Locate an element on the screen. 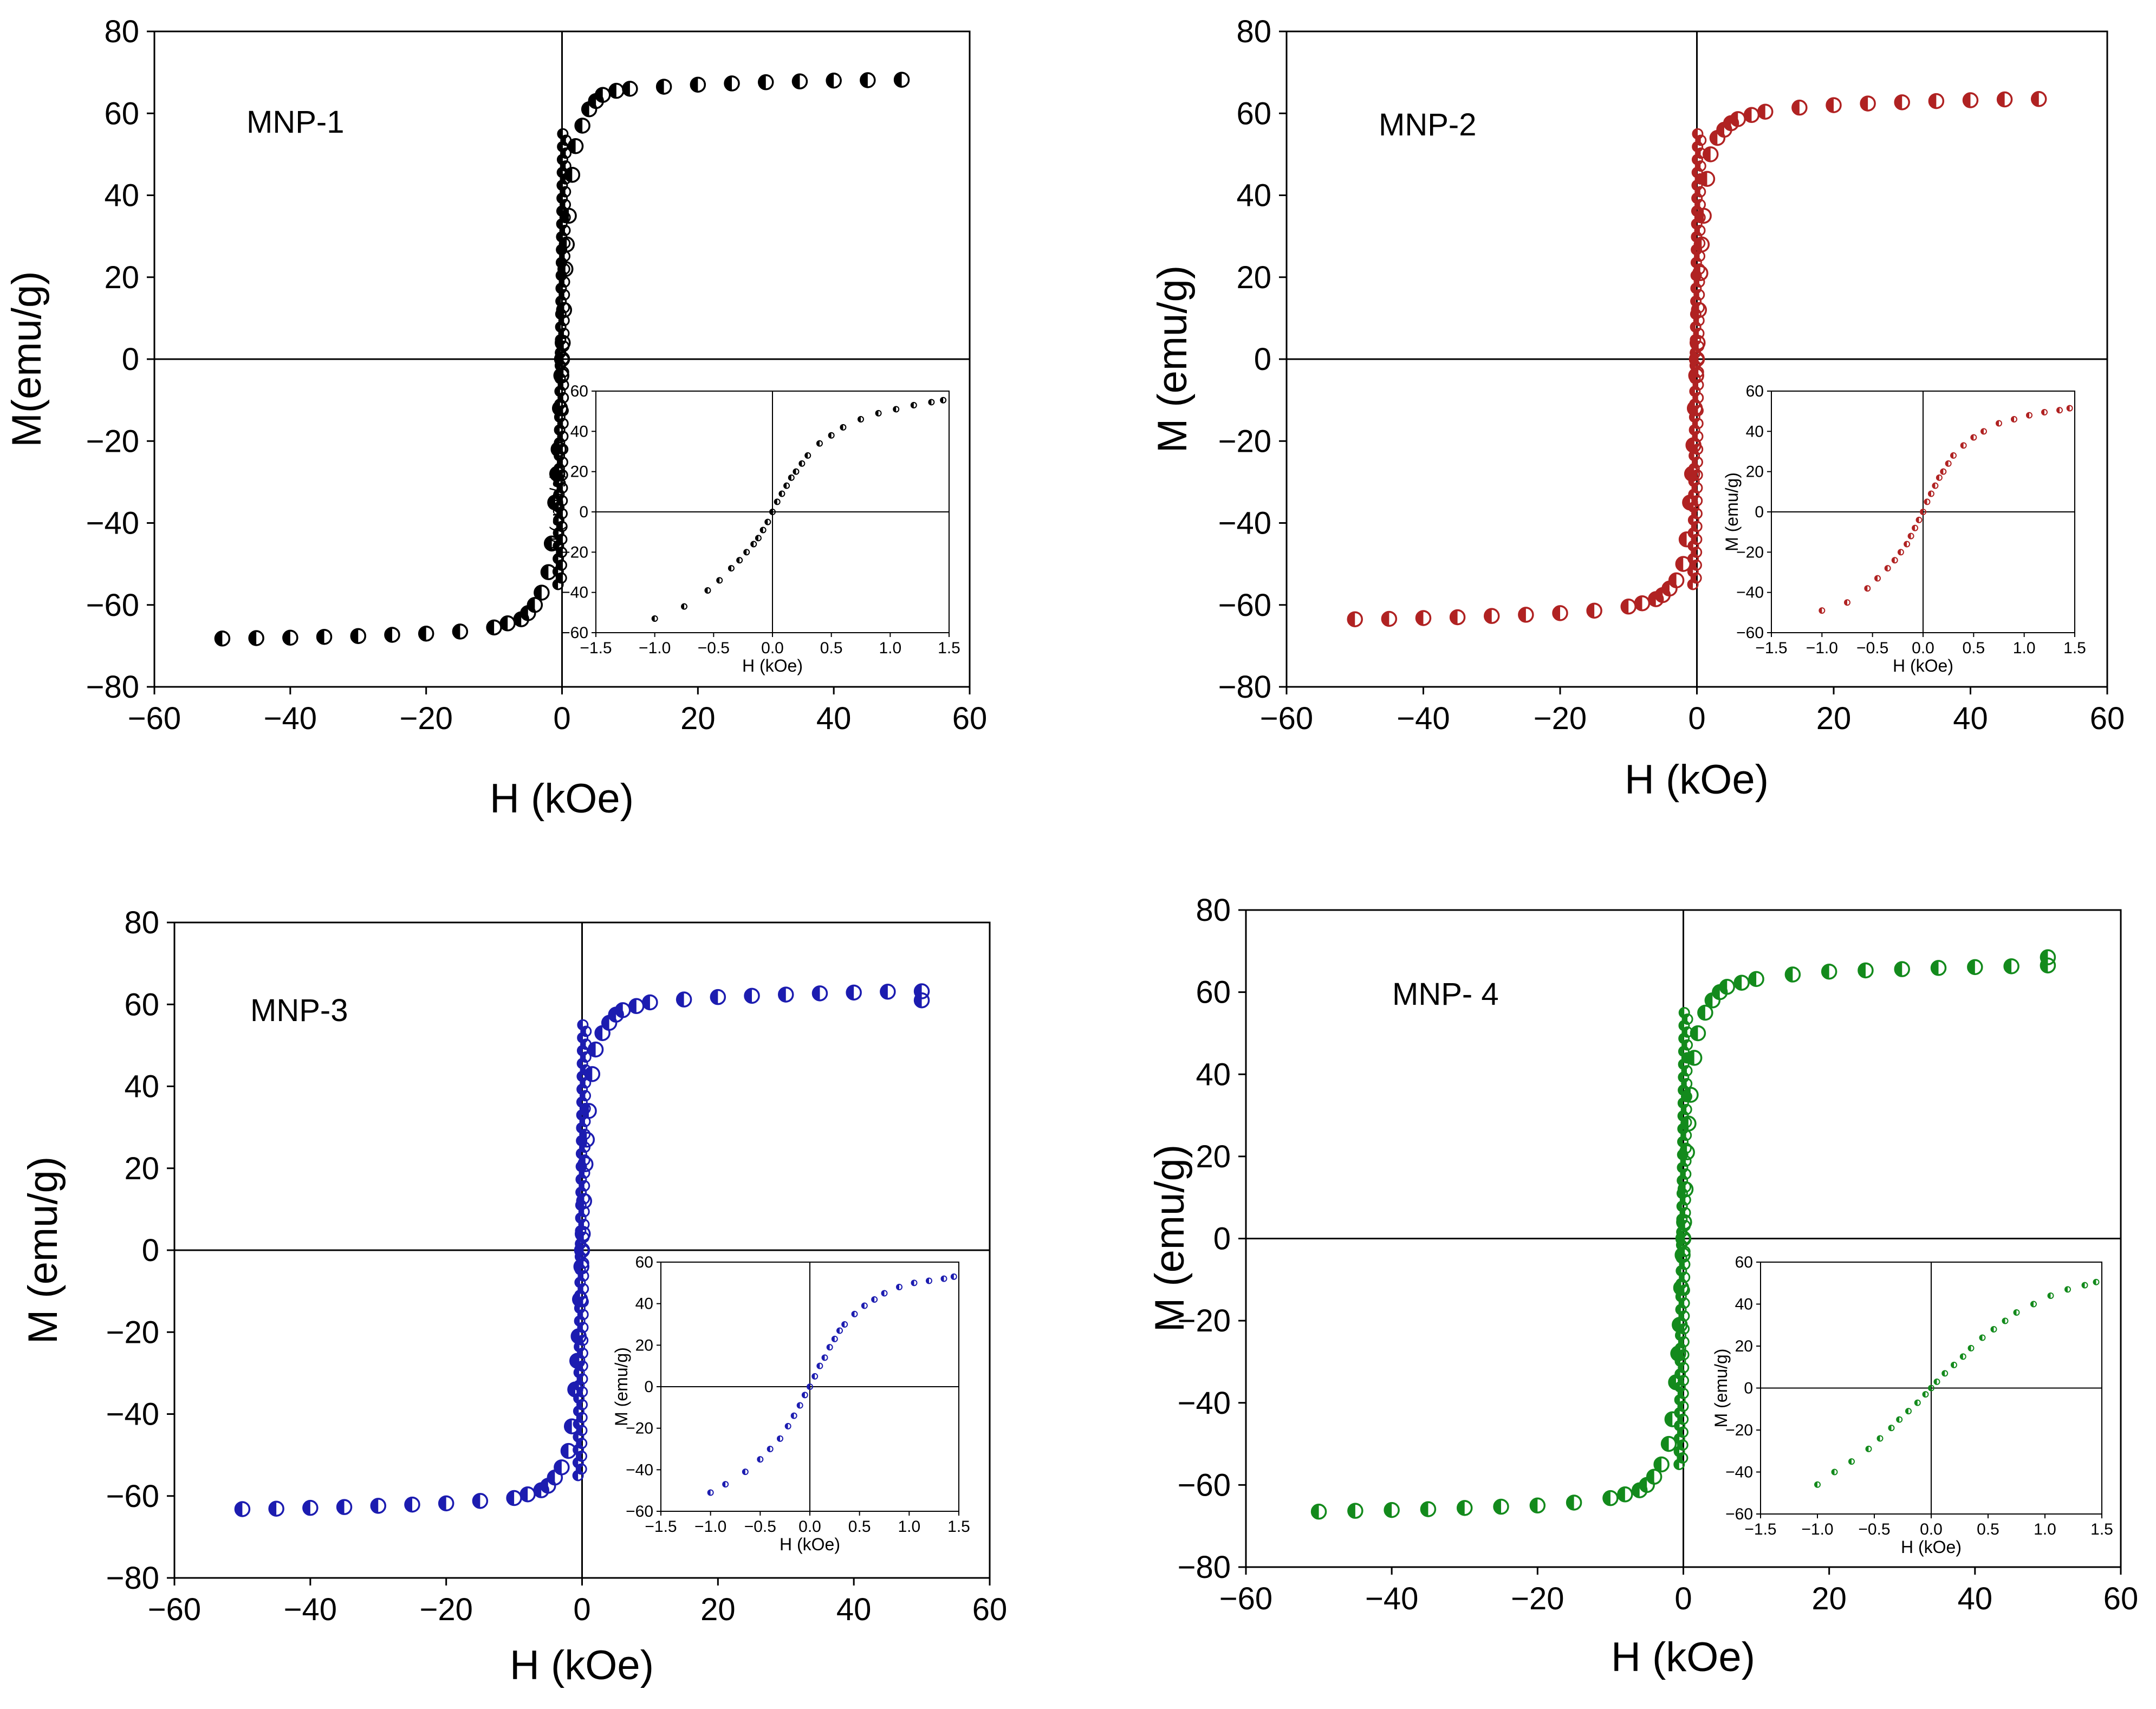 This screenshot has width=2156, height=1709. main-x-tick-label: 20 is located at coordinates (718, 1609).